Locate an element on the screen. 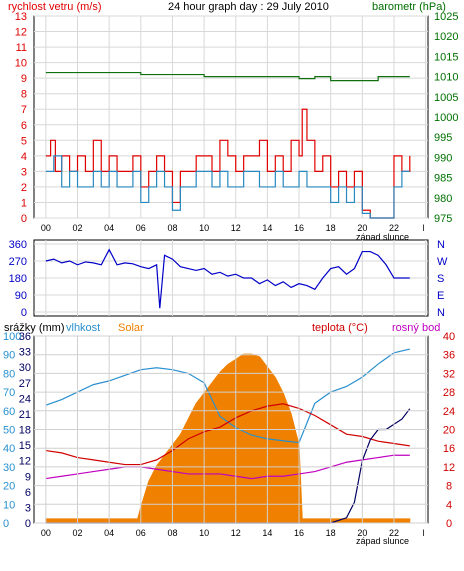 The height and width of the screenshot is (571, 464). rain-tick: 0 is located at coordinates (28, 524).